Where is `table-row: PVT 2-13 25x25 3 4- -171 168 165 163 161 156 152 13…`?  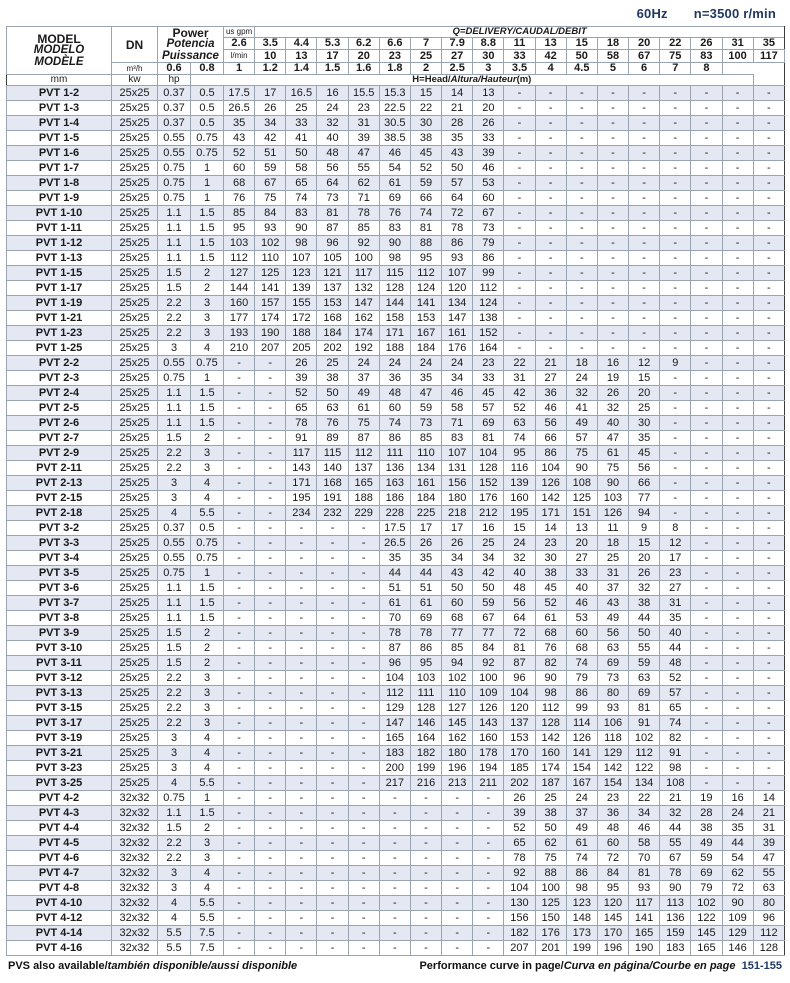
table-row: PVT 2-13 25x25 3 4- -171 168 165 163 161 156 152 13… is located at coordinates (396, 483).